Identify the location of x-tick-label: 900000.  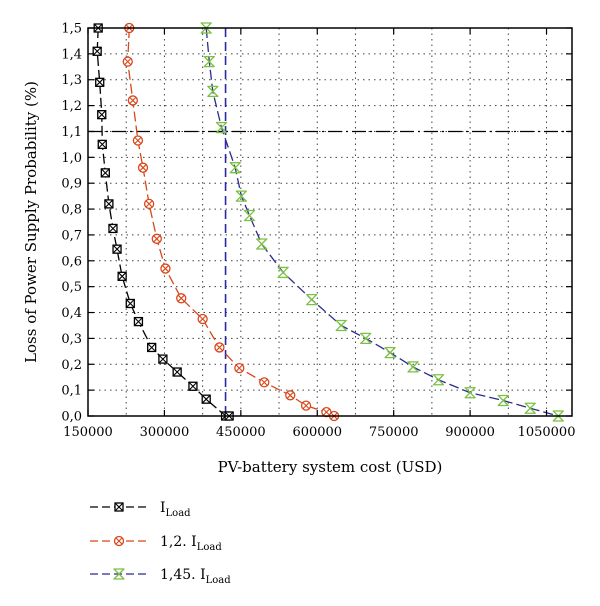
(470, 432).